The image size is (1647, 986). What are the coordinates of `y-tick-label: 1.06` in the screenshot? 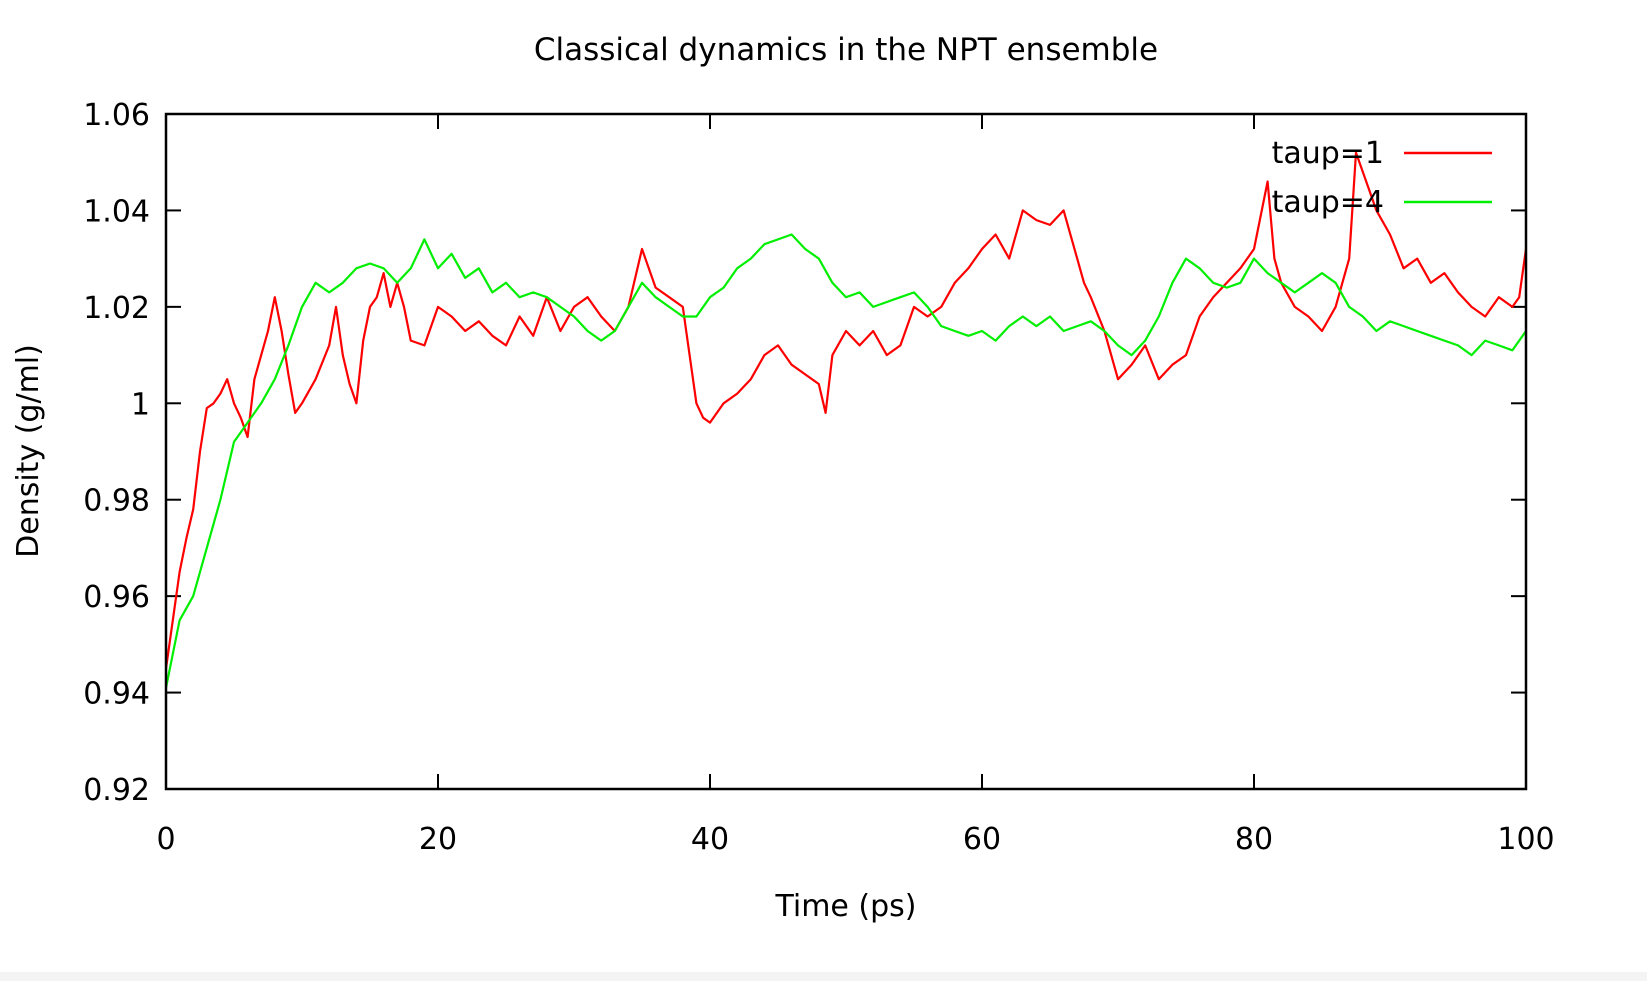 It's located at (116, 115).